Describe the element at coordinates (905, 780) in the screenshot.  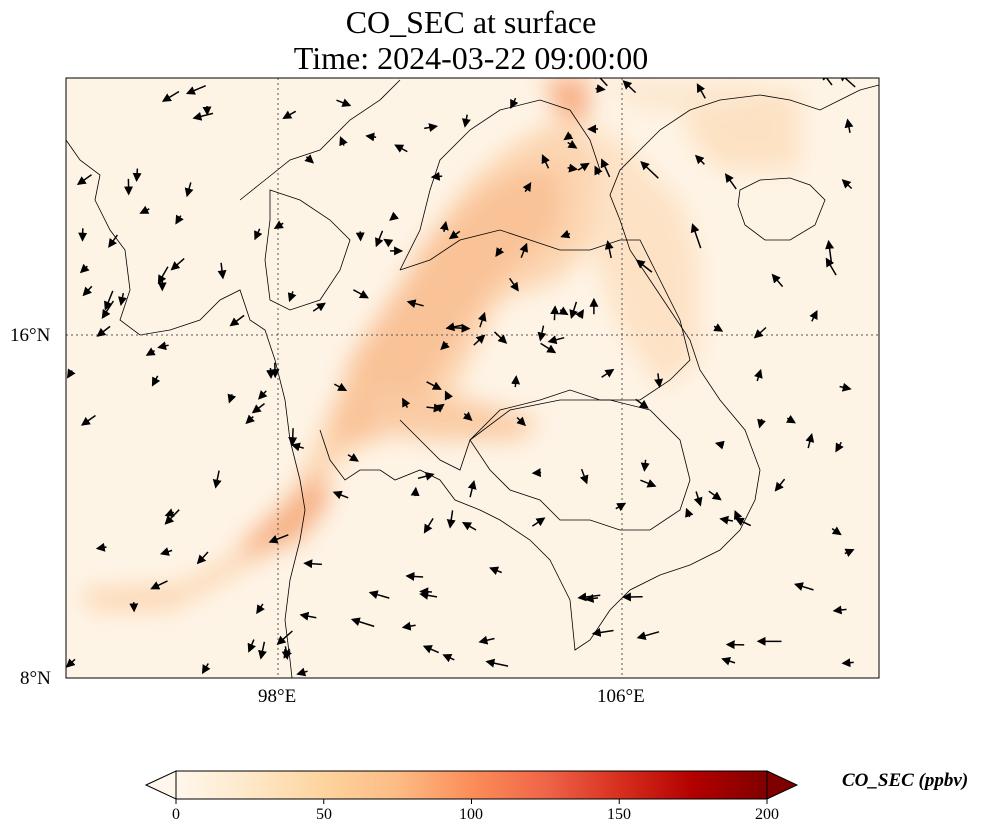
I see `colorbar-title: CO_SEC (ppbv)` at that location.